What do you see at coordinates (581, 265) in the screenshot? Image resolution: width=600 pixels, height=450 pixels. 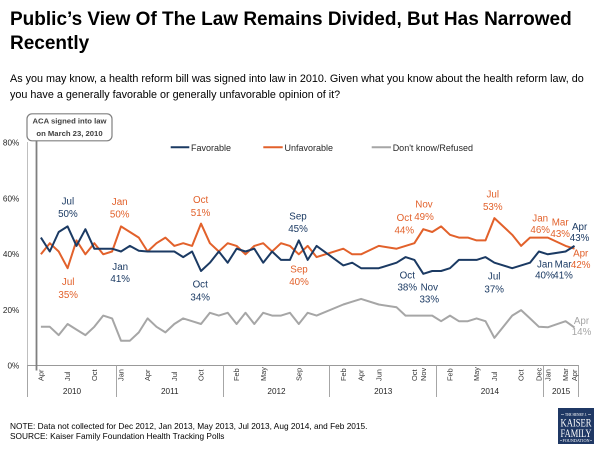 I see `svg-text: 42%` at bounding box center [581, 265].